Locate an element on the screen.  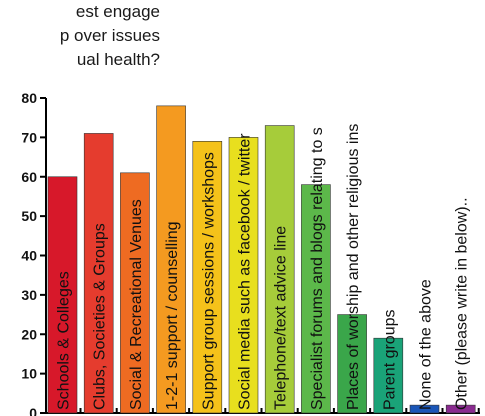
y-tick-label: 40 is located at coordinates (29, 256).